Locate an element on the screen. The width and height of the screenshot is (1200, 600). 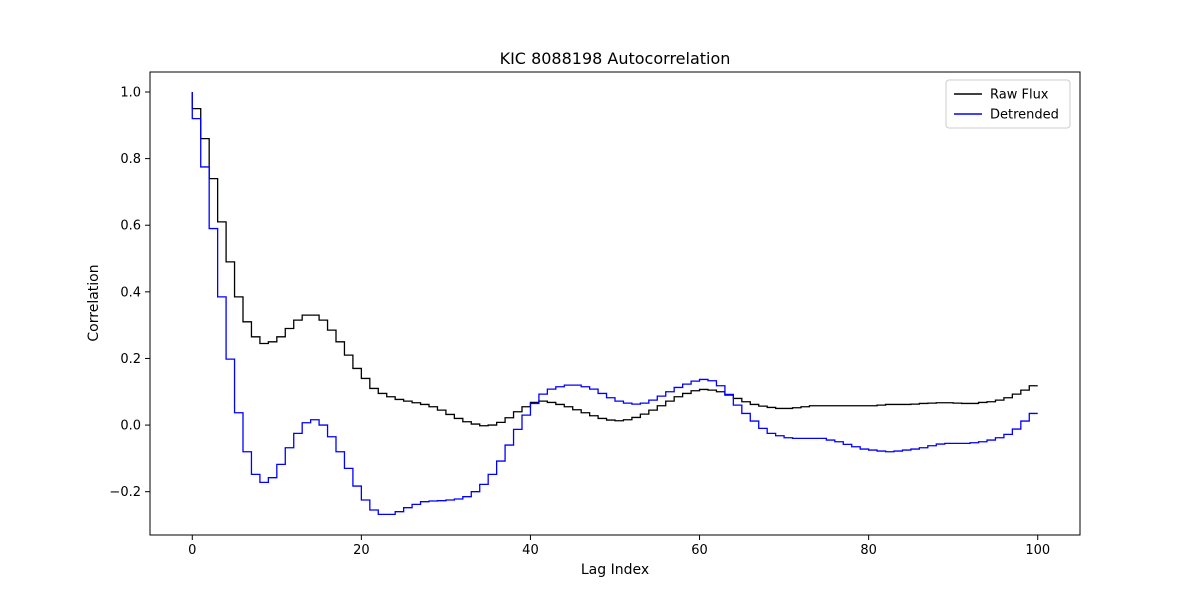
legend-label-detrended: Detrended is located at coordinates (1024, 115).